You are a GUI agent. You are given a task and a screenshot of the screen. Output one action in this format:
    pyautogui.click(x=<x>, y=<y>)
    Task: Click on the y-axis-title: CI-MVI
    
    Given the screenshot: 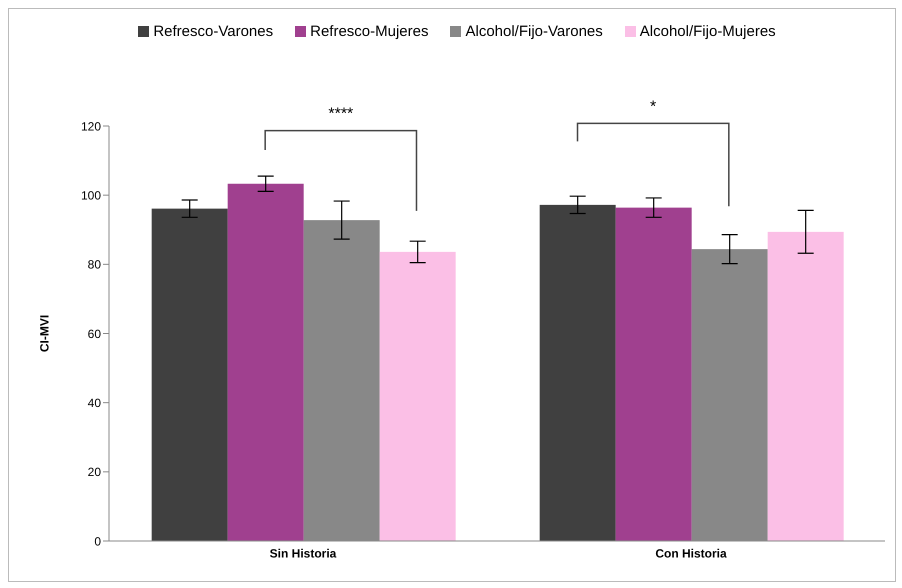 What is the action you would take?
    pyautogui.click(x=44, y=333)
    